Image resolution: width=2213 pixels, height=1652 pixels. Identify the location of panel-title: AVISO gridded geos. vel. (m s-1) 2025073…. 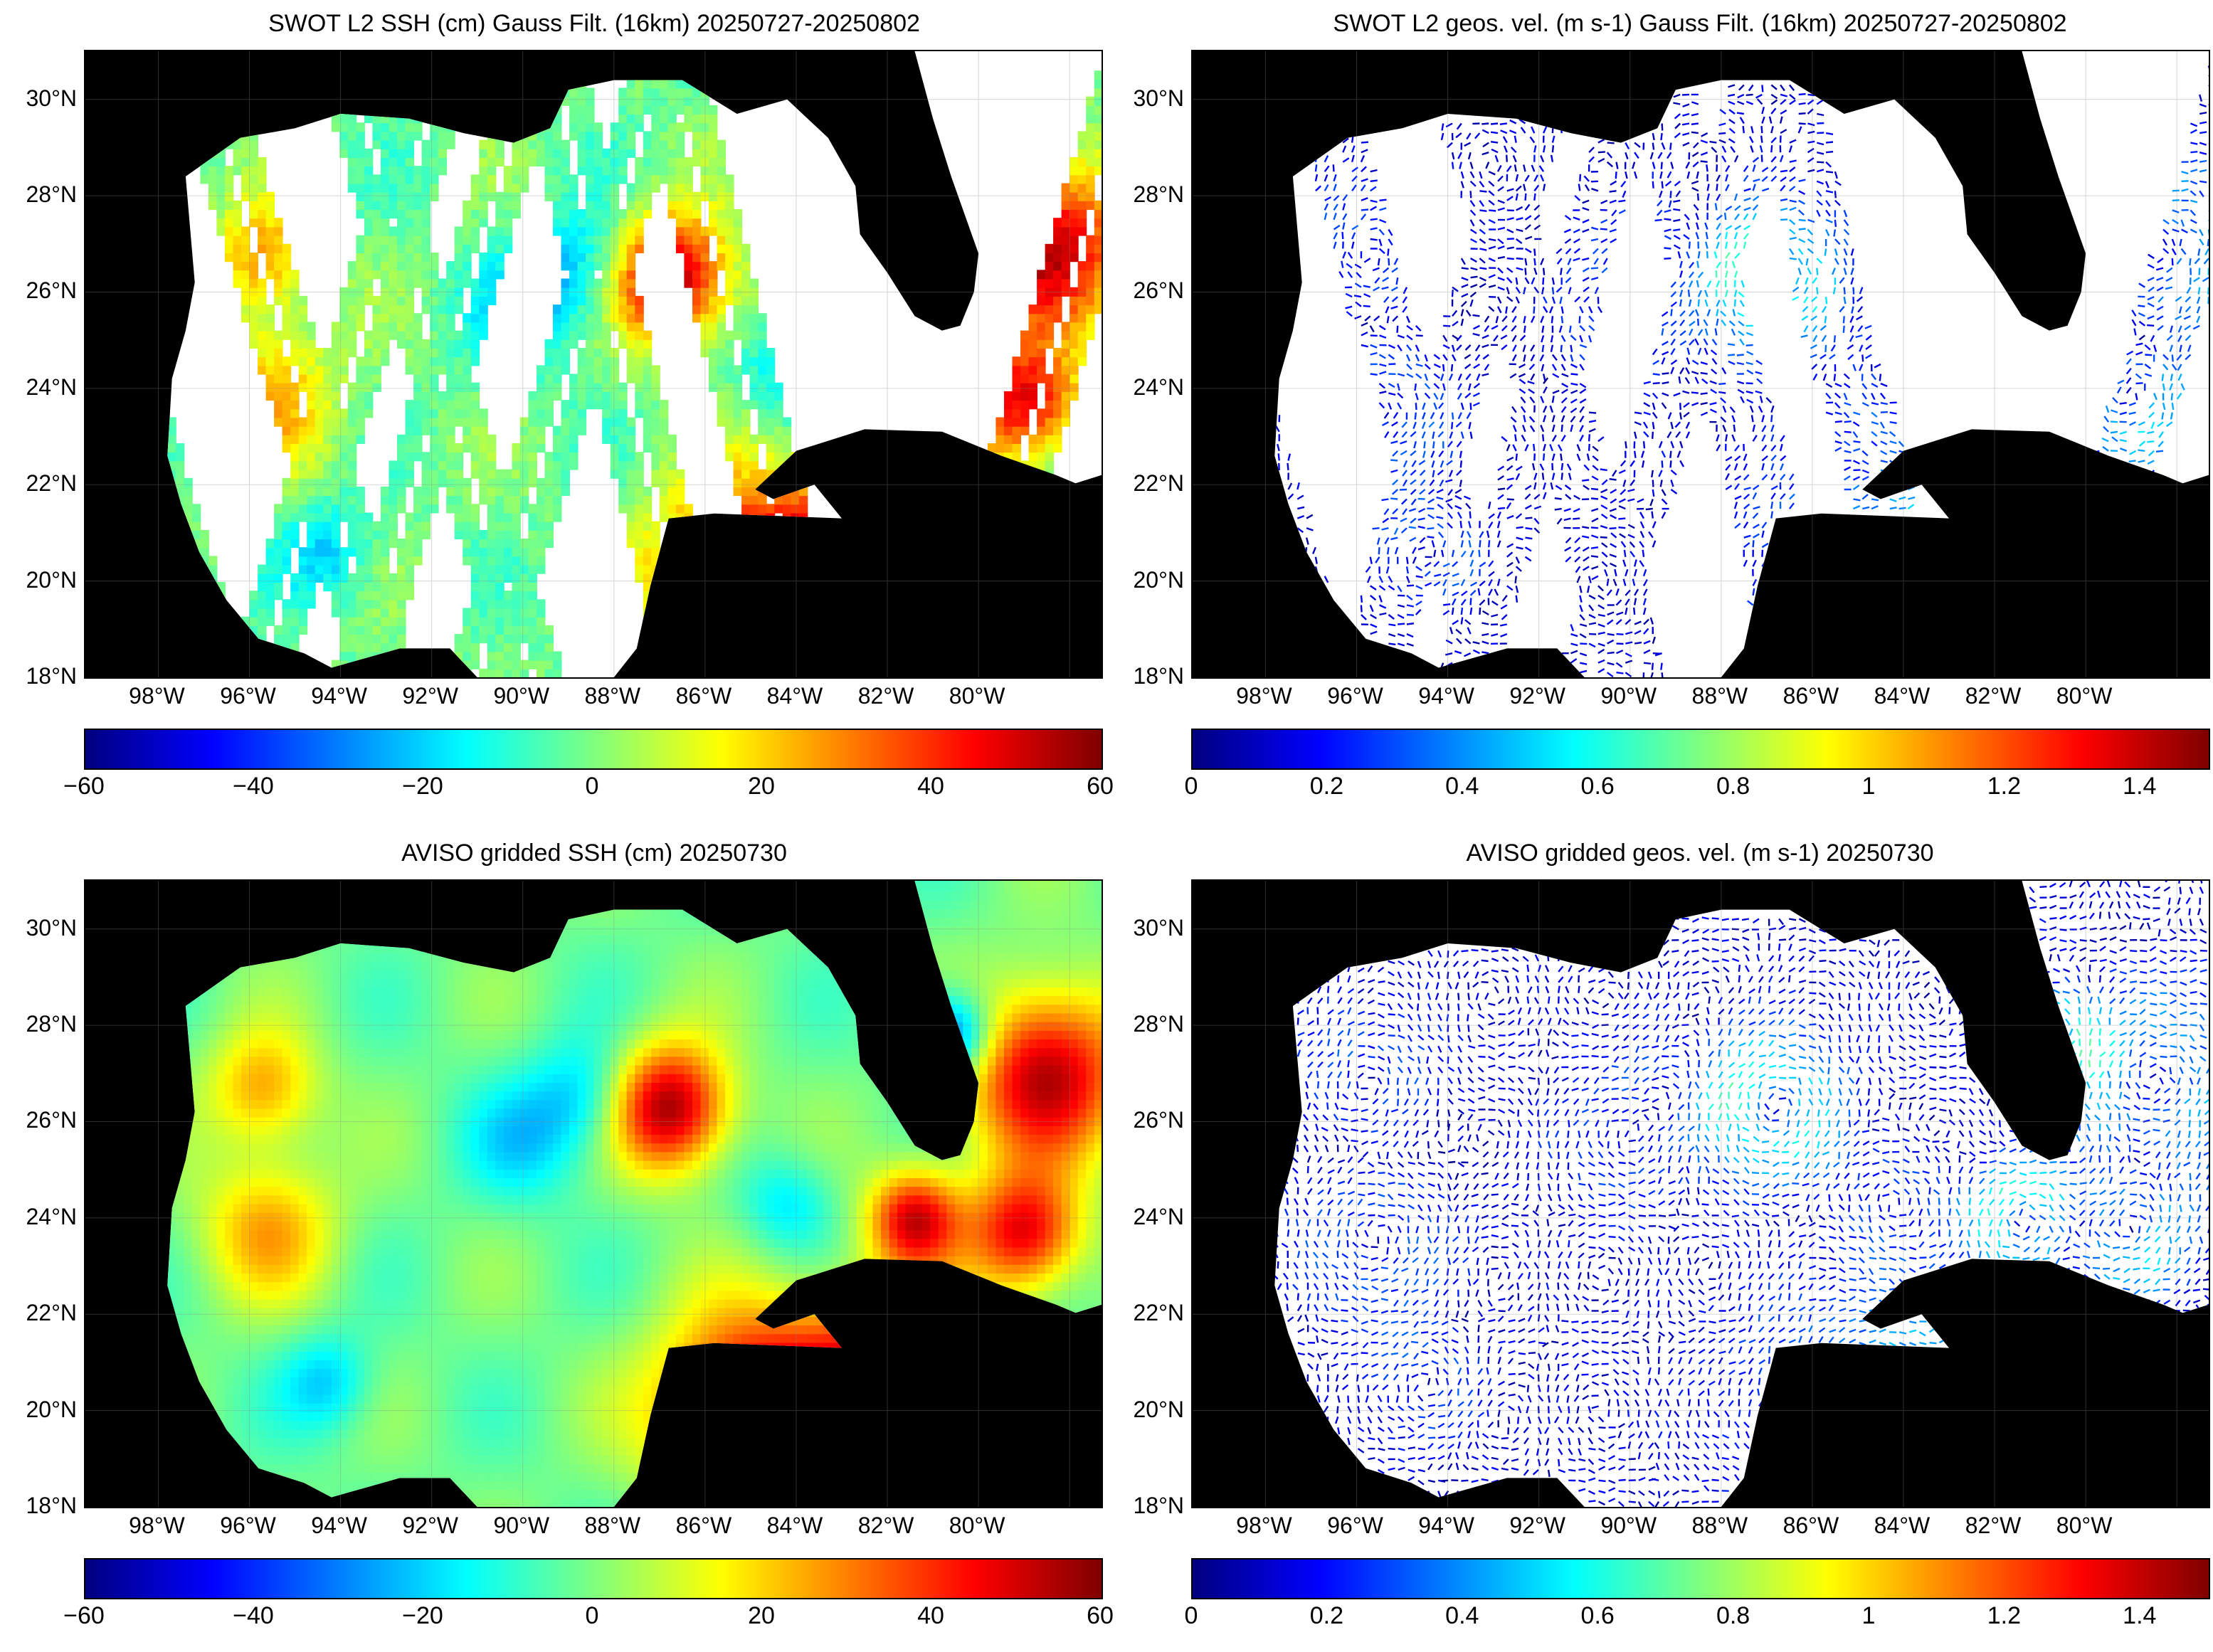
(1700, 853).